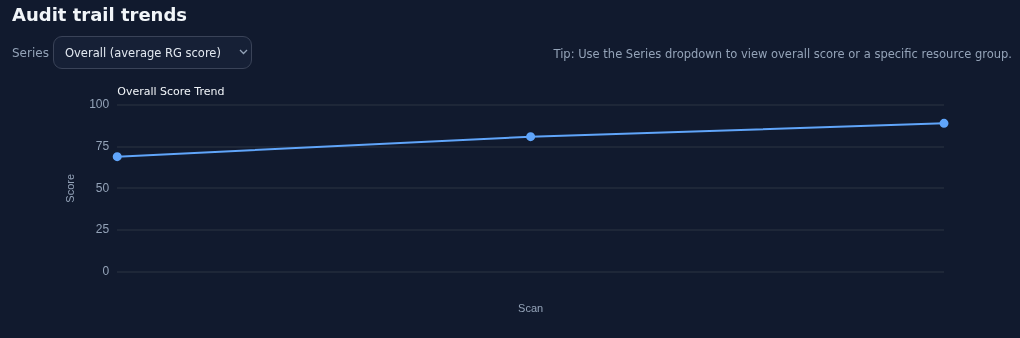  Describe the element at coordinates (152, 52) in the screenshot. I see `text: Overall (average RG score)` at that location.